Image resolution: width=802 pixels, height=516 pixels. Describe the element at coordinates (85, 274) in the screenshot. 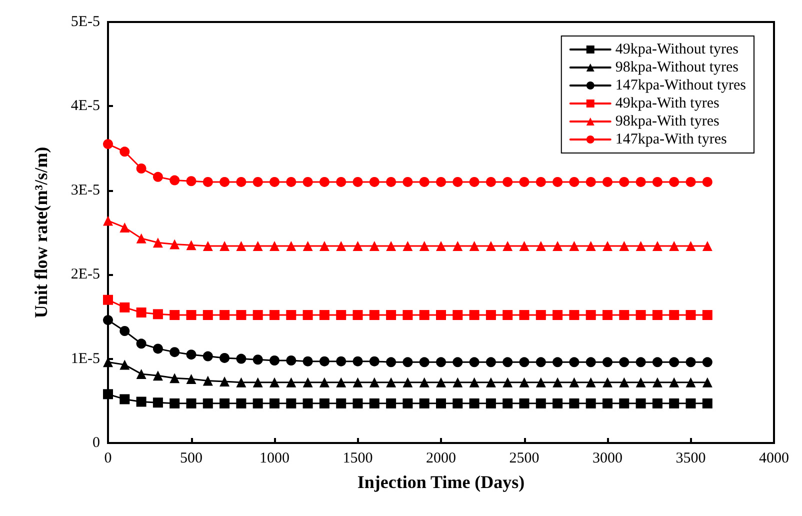

I see `y-tick-label: 2E-5` at that location.